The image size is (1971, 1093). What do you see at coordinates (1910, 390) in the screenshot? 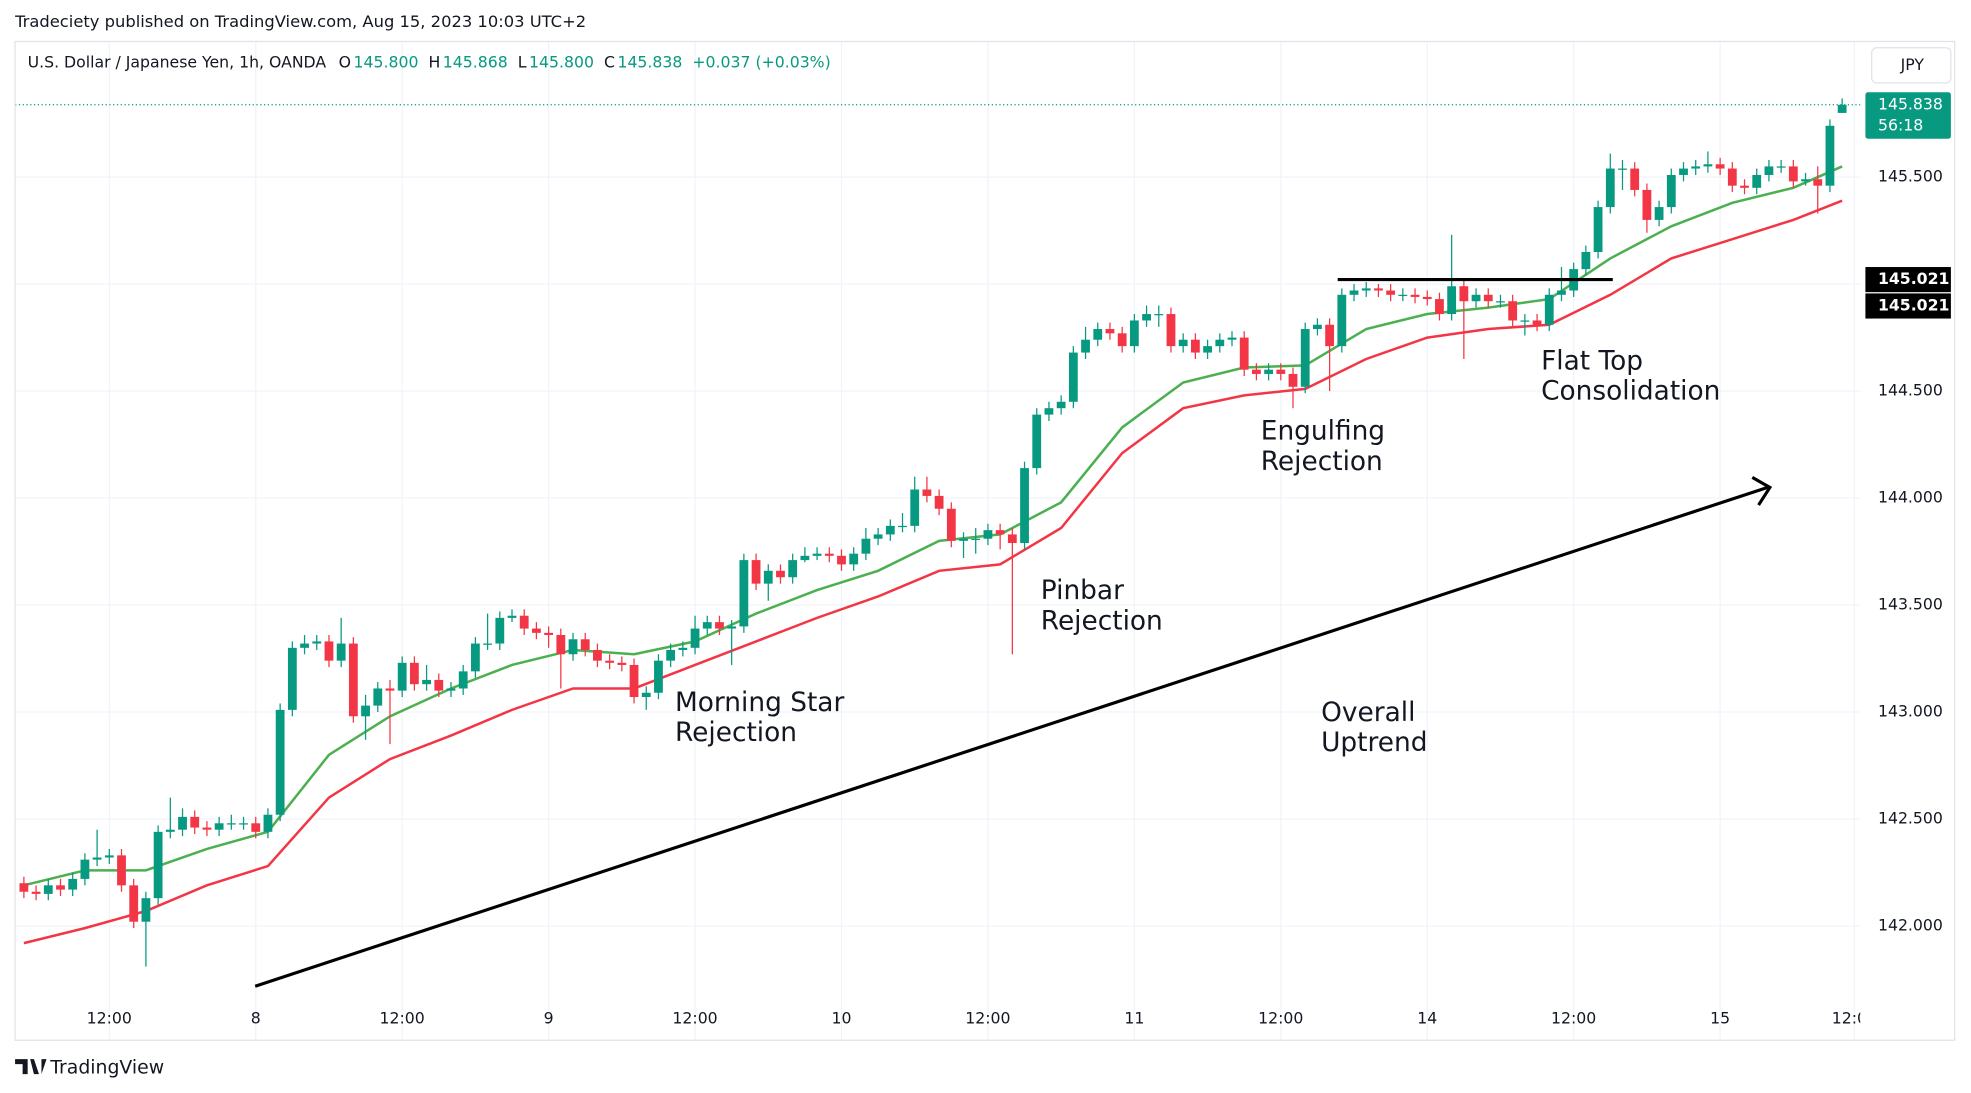
I see `y-tick-label: 144.500` at bounding box center [1910, 390].